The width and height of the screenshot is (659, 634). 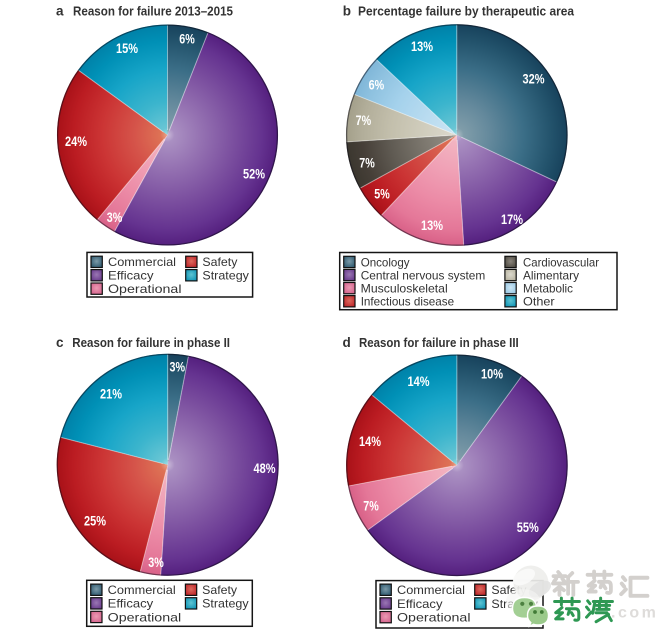 I want to click on svg-text: 15%, so click(x=127, y=48).